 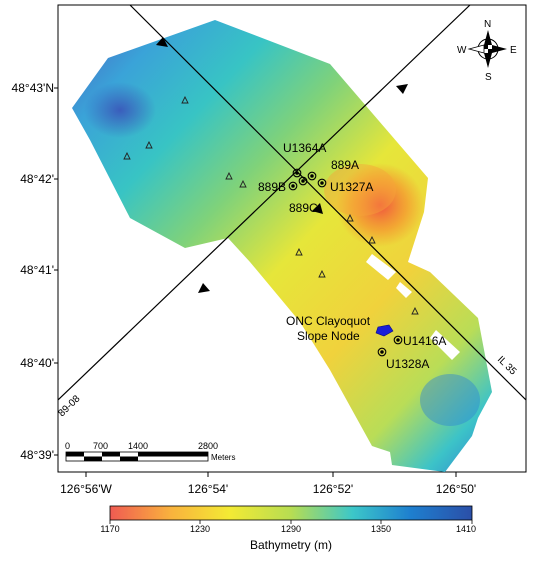 I want to click on scale-tick-1400: 1400, so click(x=138, y=446).